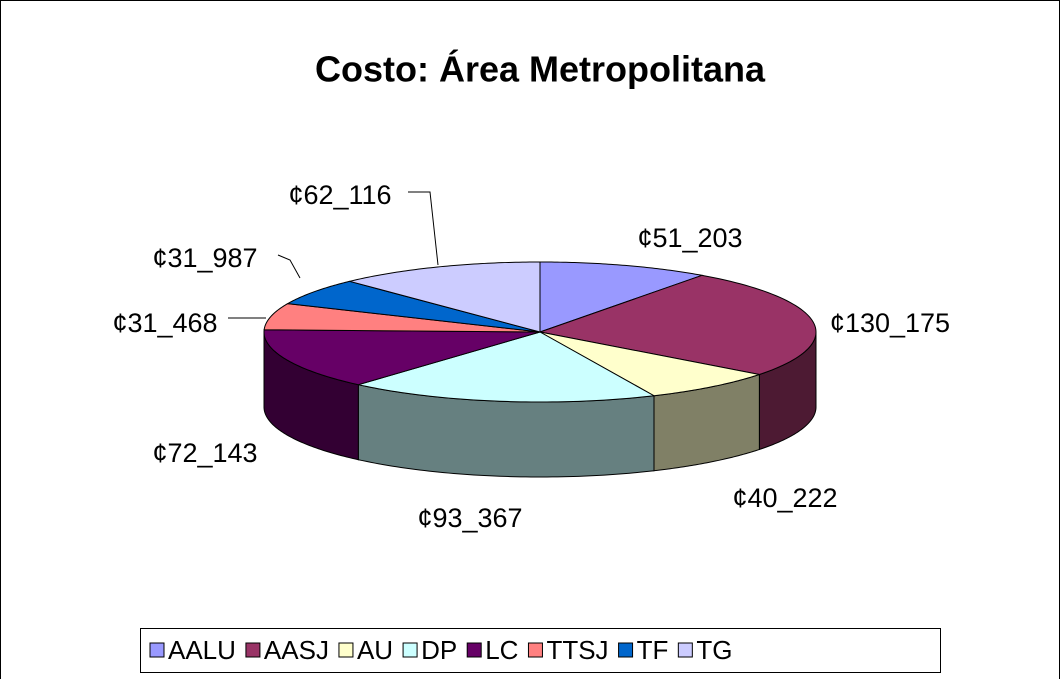 The image size is (1060, 679). Describe the element at coordinates (202, 650) in the screenshot. I see `legend-label: AALU` at that location.